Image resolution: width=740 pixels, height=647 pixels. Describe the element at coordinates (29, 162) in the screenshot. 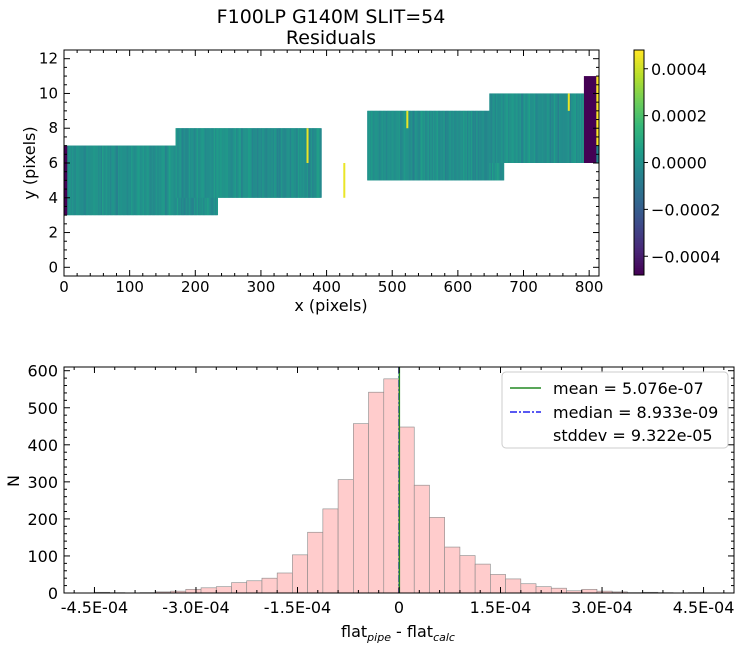

I see `top-y-axis-label: y (pixels)` at that location.